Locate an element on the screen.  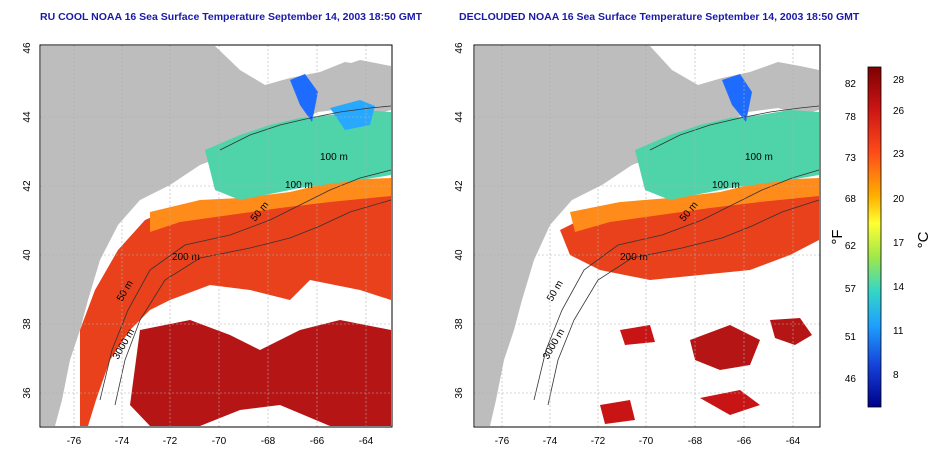
celsius-tick-label: 26 is located at coordinates (899, 111).